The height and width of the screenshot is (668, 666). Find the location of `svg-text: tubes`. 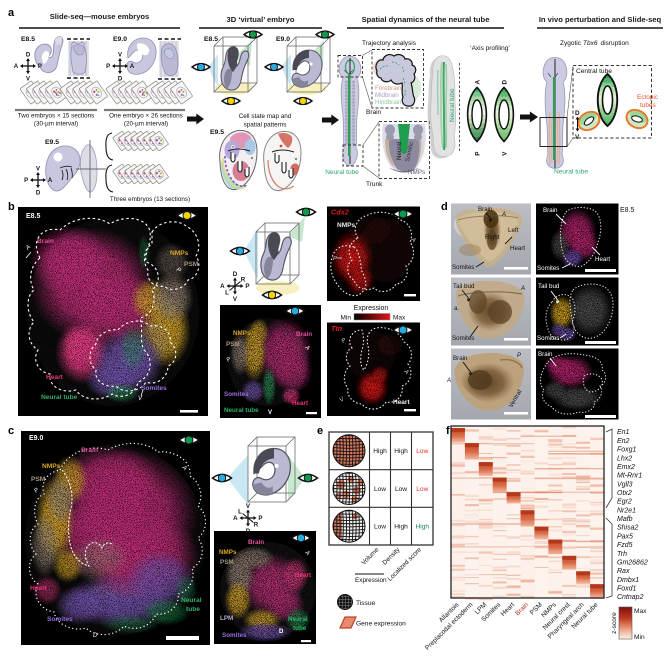

svg-text: tubes is located at coordinates (648, 105).